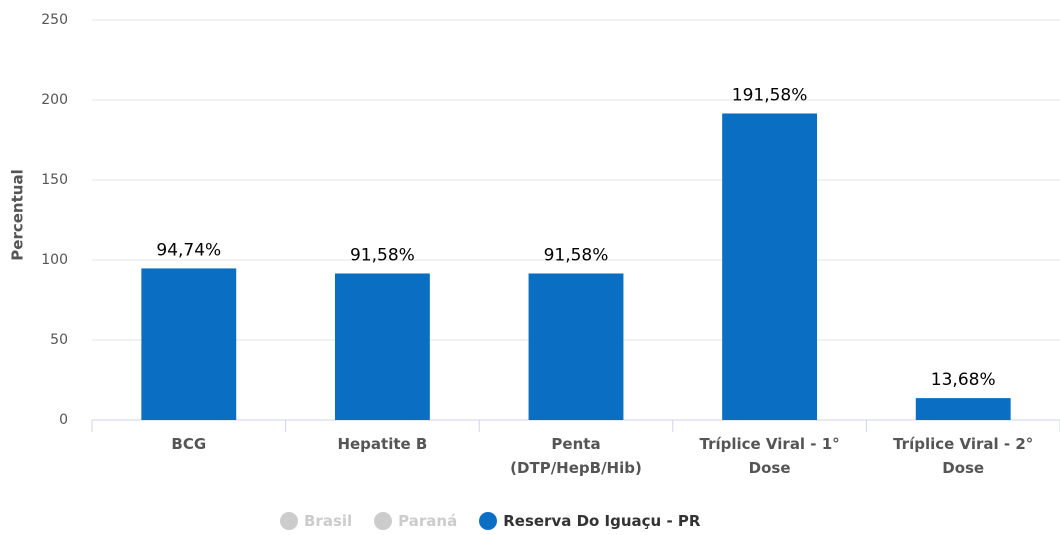 The height and width of the screenshot is (535, 1060). I want to click on data-label: 191,58%, so click(770, 95).